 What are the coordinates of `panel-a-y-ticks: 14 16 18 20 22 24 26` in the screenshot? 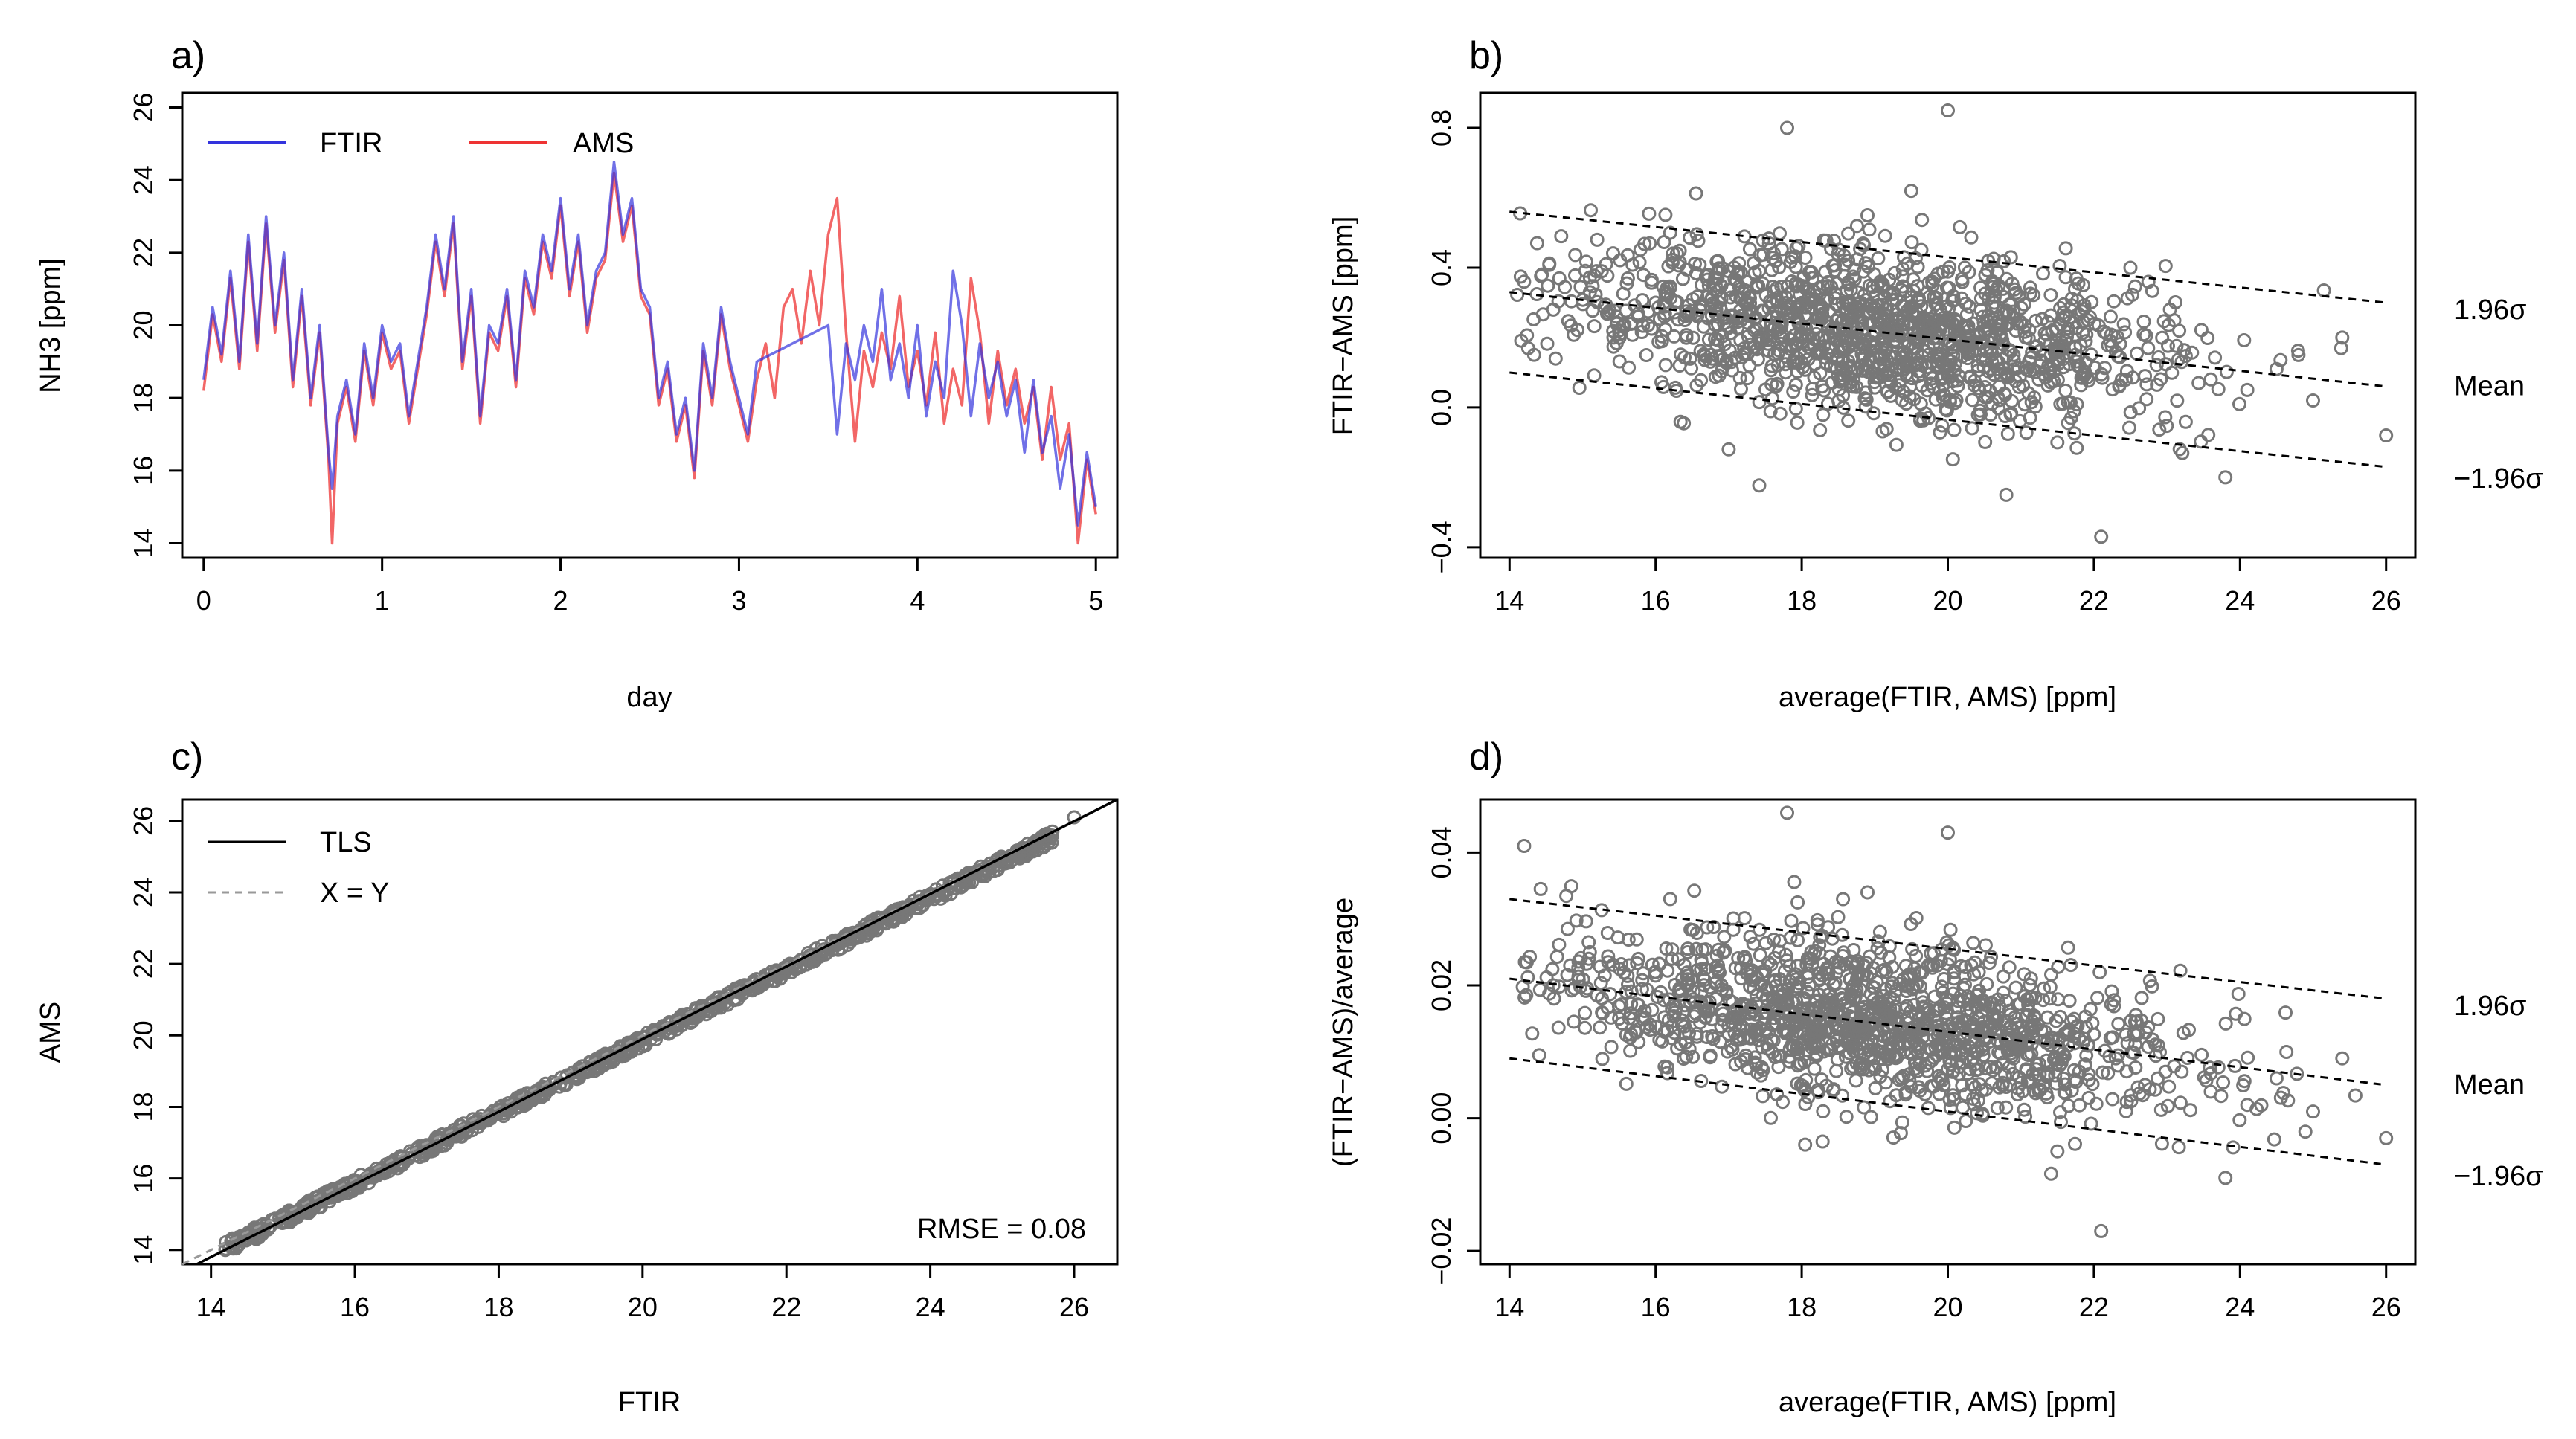 It's located at (155, 325).